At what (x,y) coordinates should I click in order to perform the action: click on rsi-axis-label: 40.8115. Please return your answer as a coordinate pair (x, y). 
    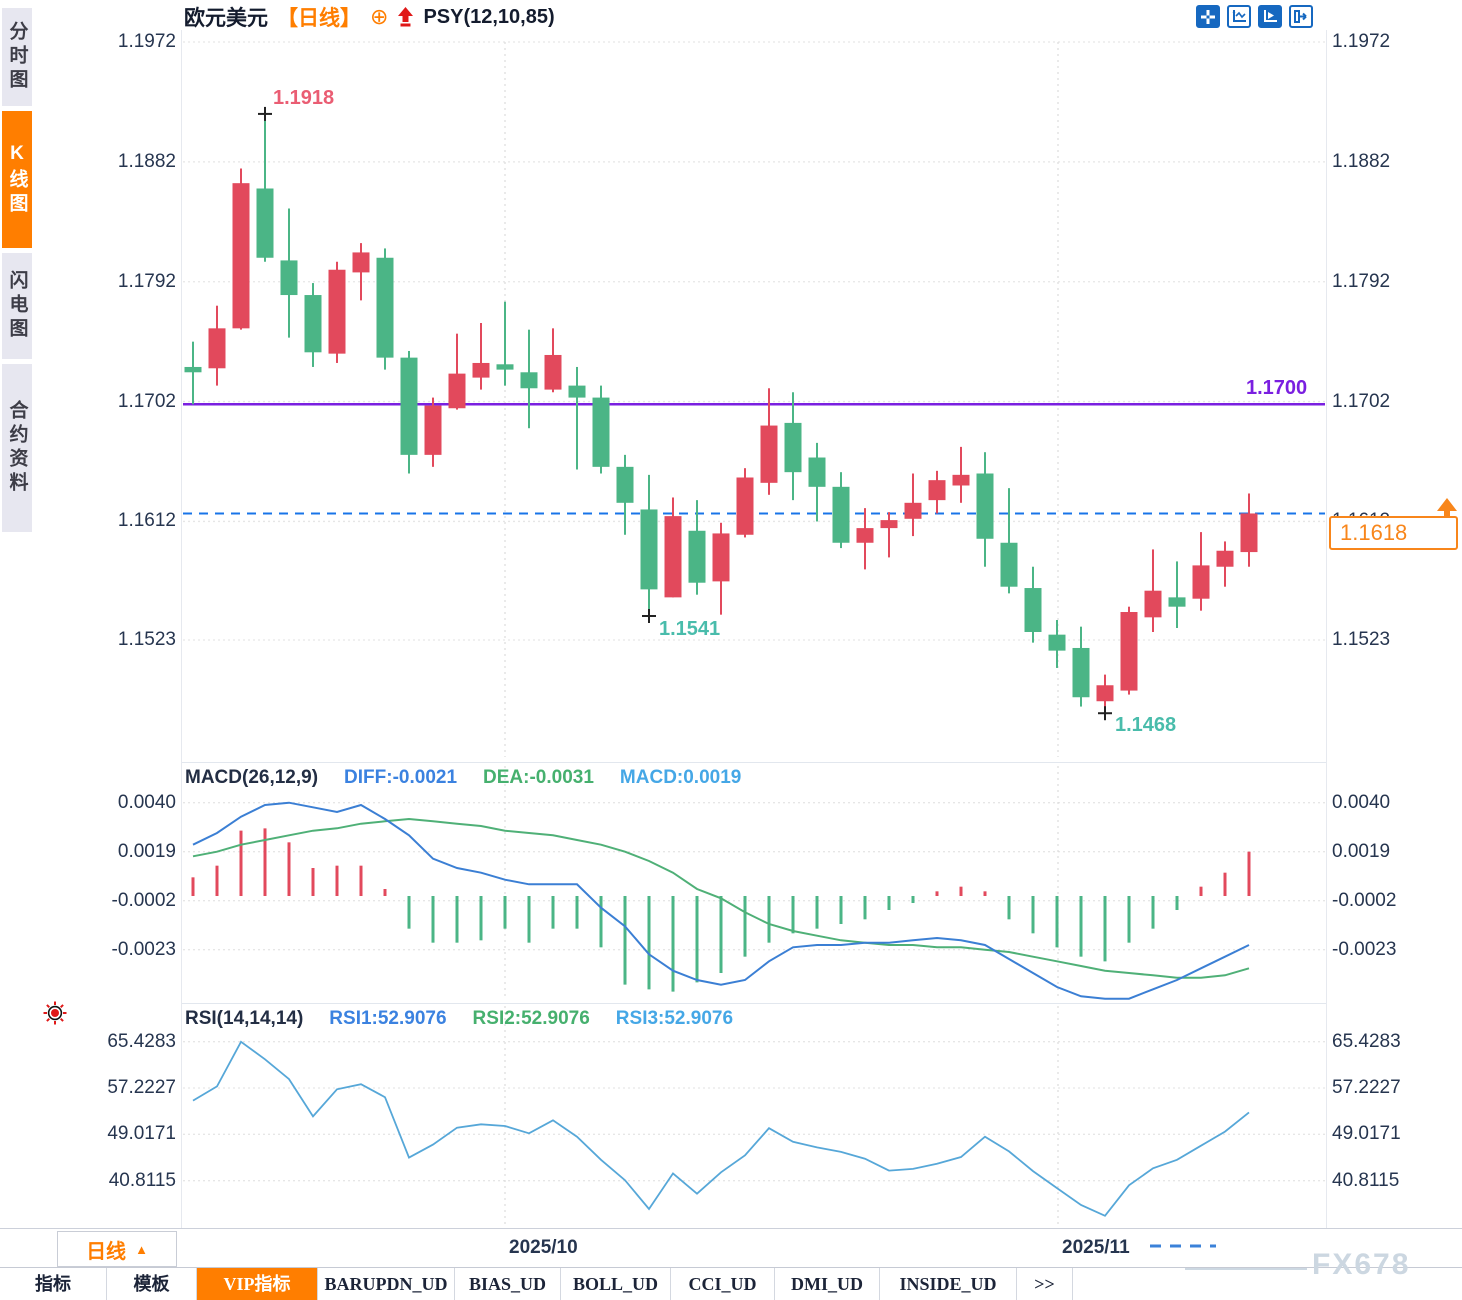
    Looking at the image, I should click on (142, 1180).